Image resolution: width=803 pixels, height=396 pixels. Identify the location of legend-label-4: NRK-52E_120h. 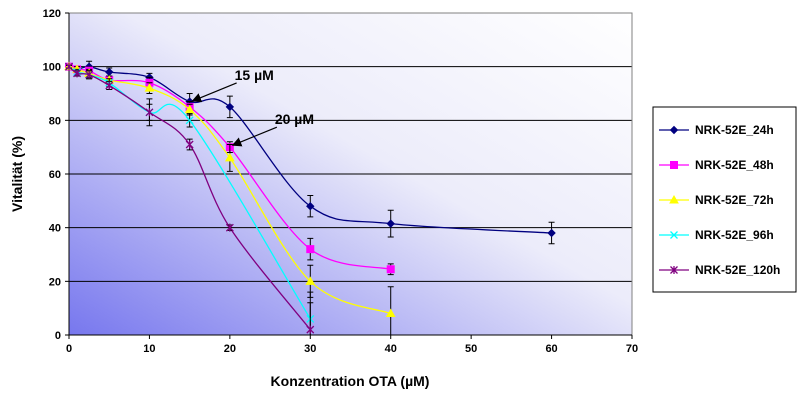
(737, 270).